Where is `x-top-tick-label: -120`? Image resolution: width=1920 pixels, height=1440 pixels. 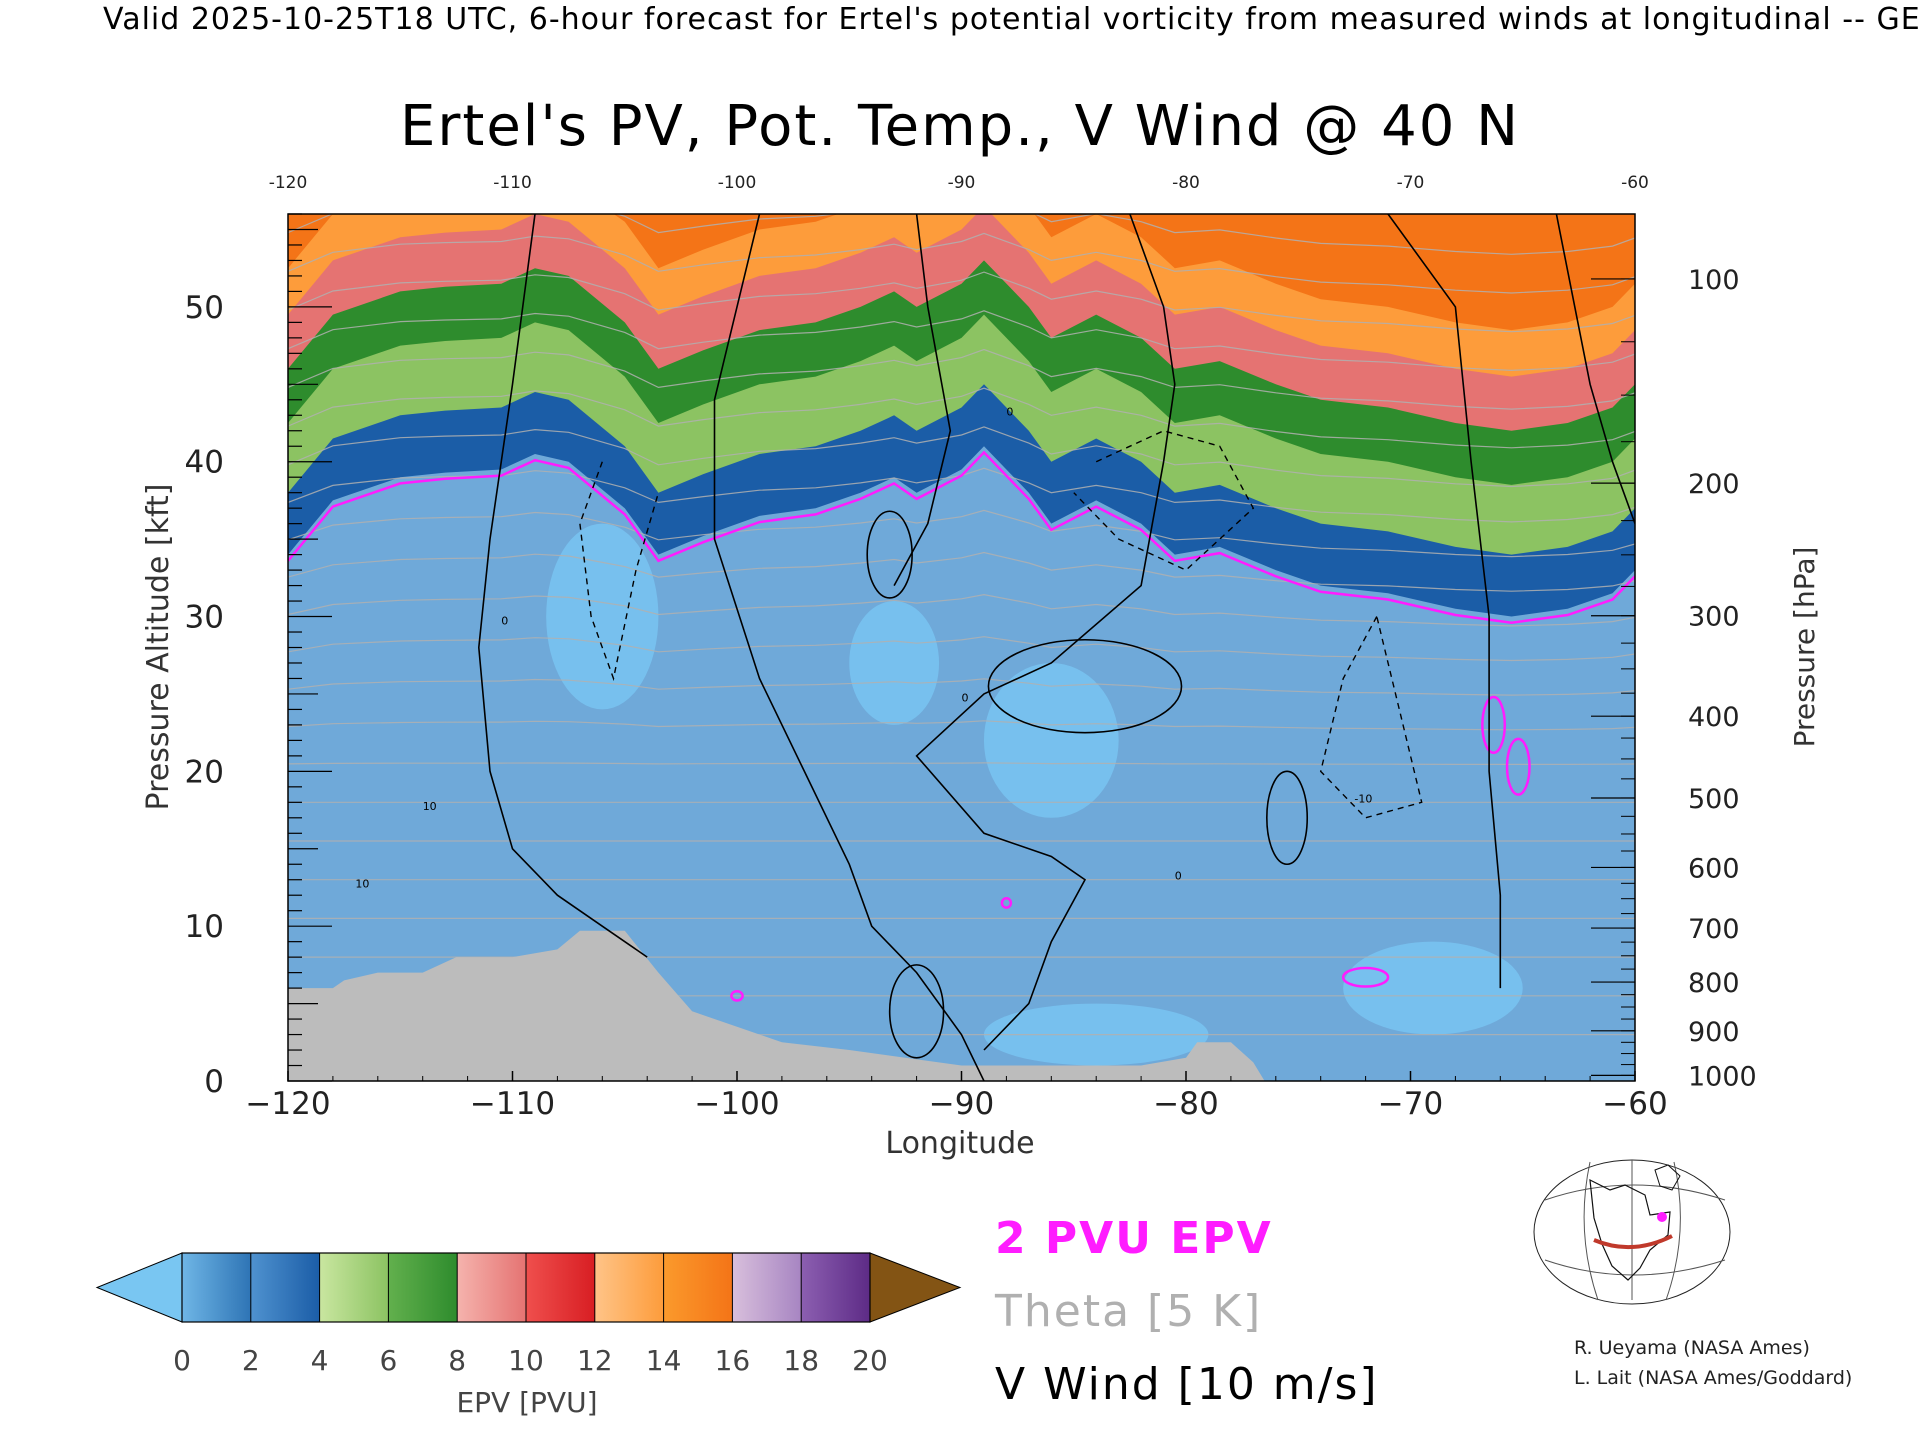
x-top-tick-label: -120 is located at coordinates (288, 183).